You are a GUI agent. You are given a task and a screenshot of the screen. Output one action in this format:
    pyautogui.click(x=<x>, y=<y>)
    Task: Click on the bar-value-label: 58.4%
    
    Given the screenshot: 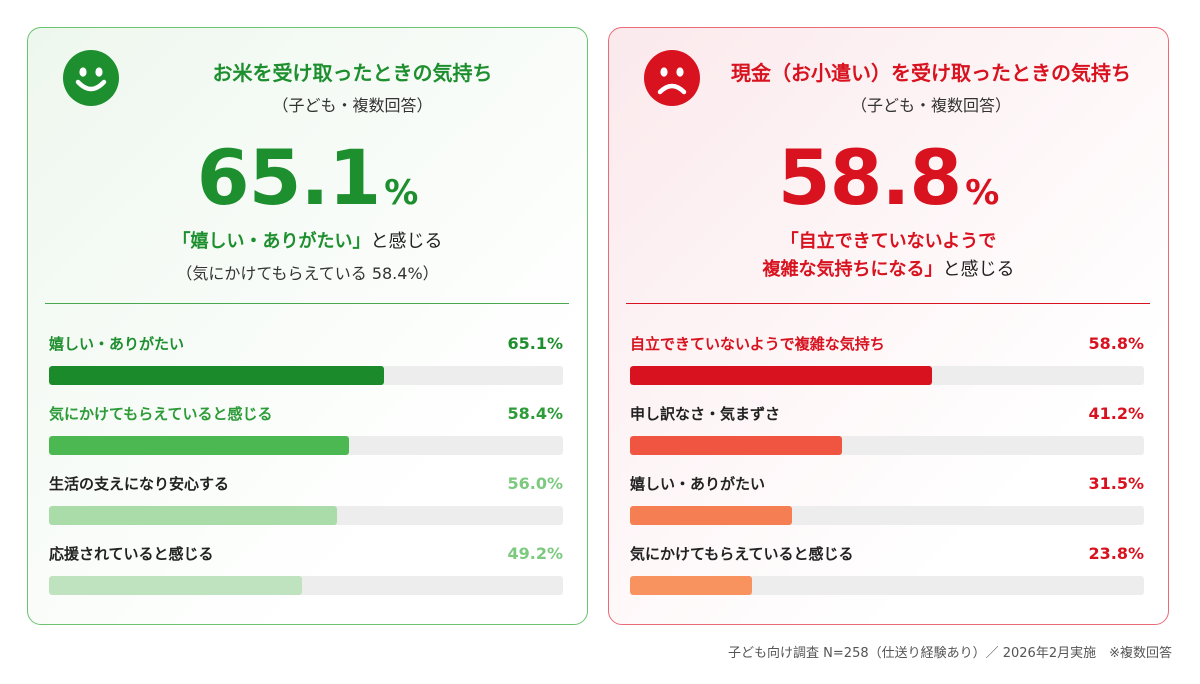 What is the action you would take?
    pyautogui.click(x=535, y=413)
    